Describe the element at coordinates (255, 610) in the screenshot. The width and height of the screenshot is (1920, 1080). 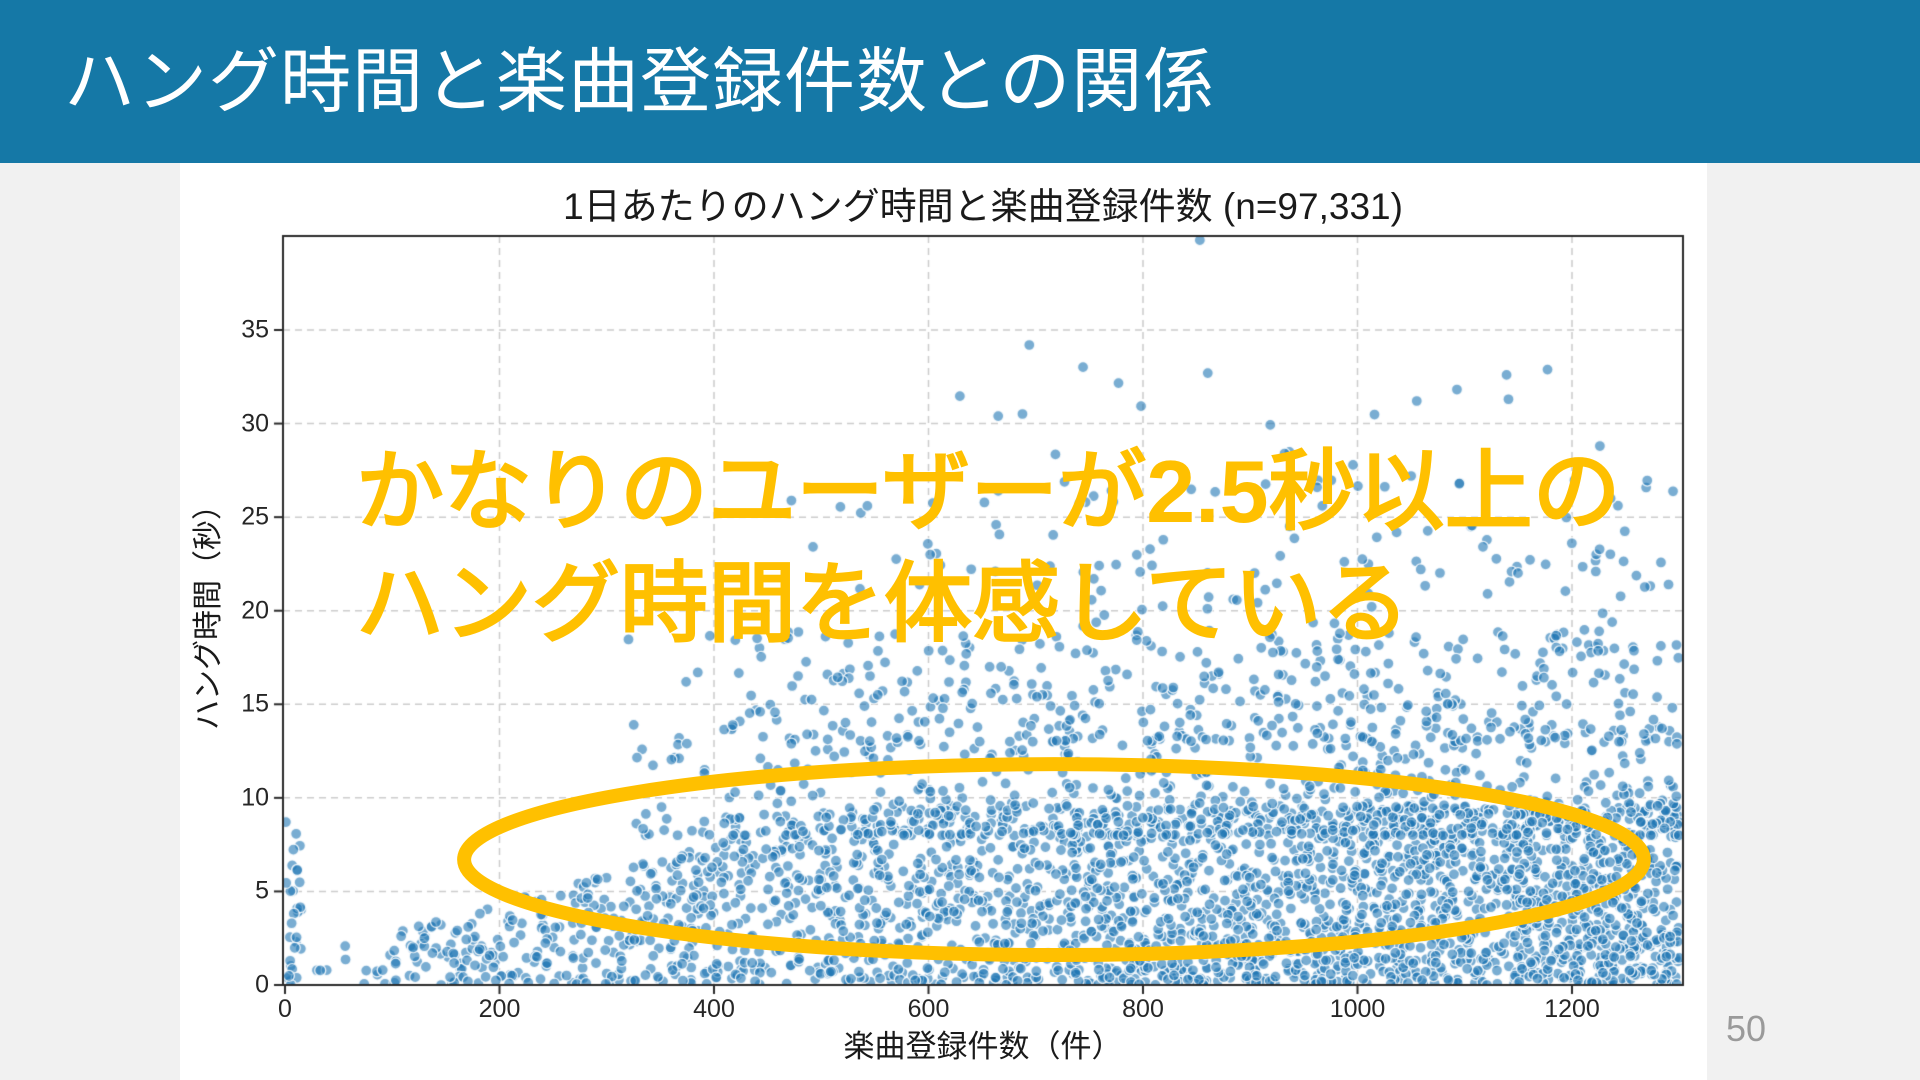
I see `y-tick-label: 20` at that location.